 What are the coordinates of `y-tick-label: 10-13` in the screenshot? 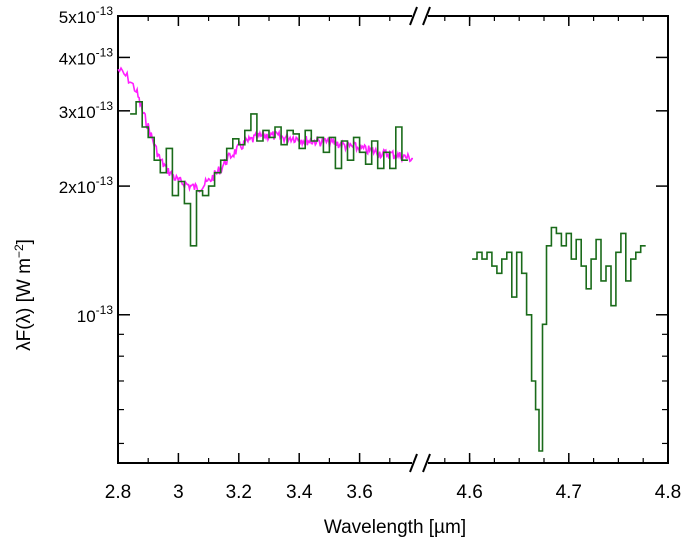 It's located at (95, 314).